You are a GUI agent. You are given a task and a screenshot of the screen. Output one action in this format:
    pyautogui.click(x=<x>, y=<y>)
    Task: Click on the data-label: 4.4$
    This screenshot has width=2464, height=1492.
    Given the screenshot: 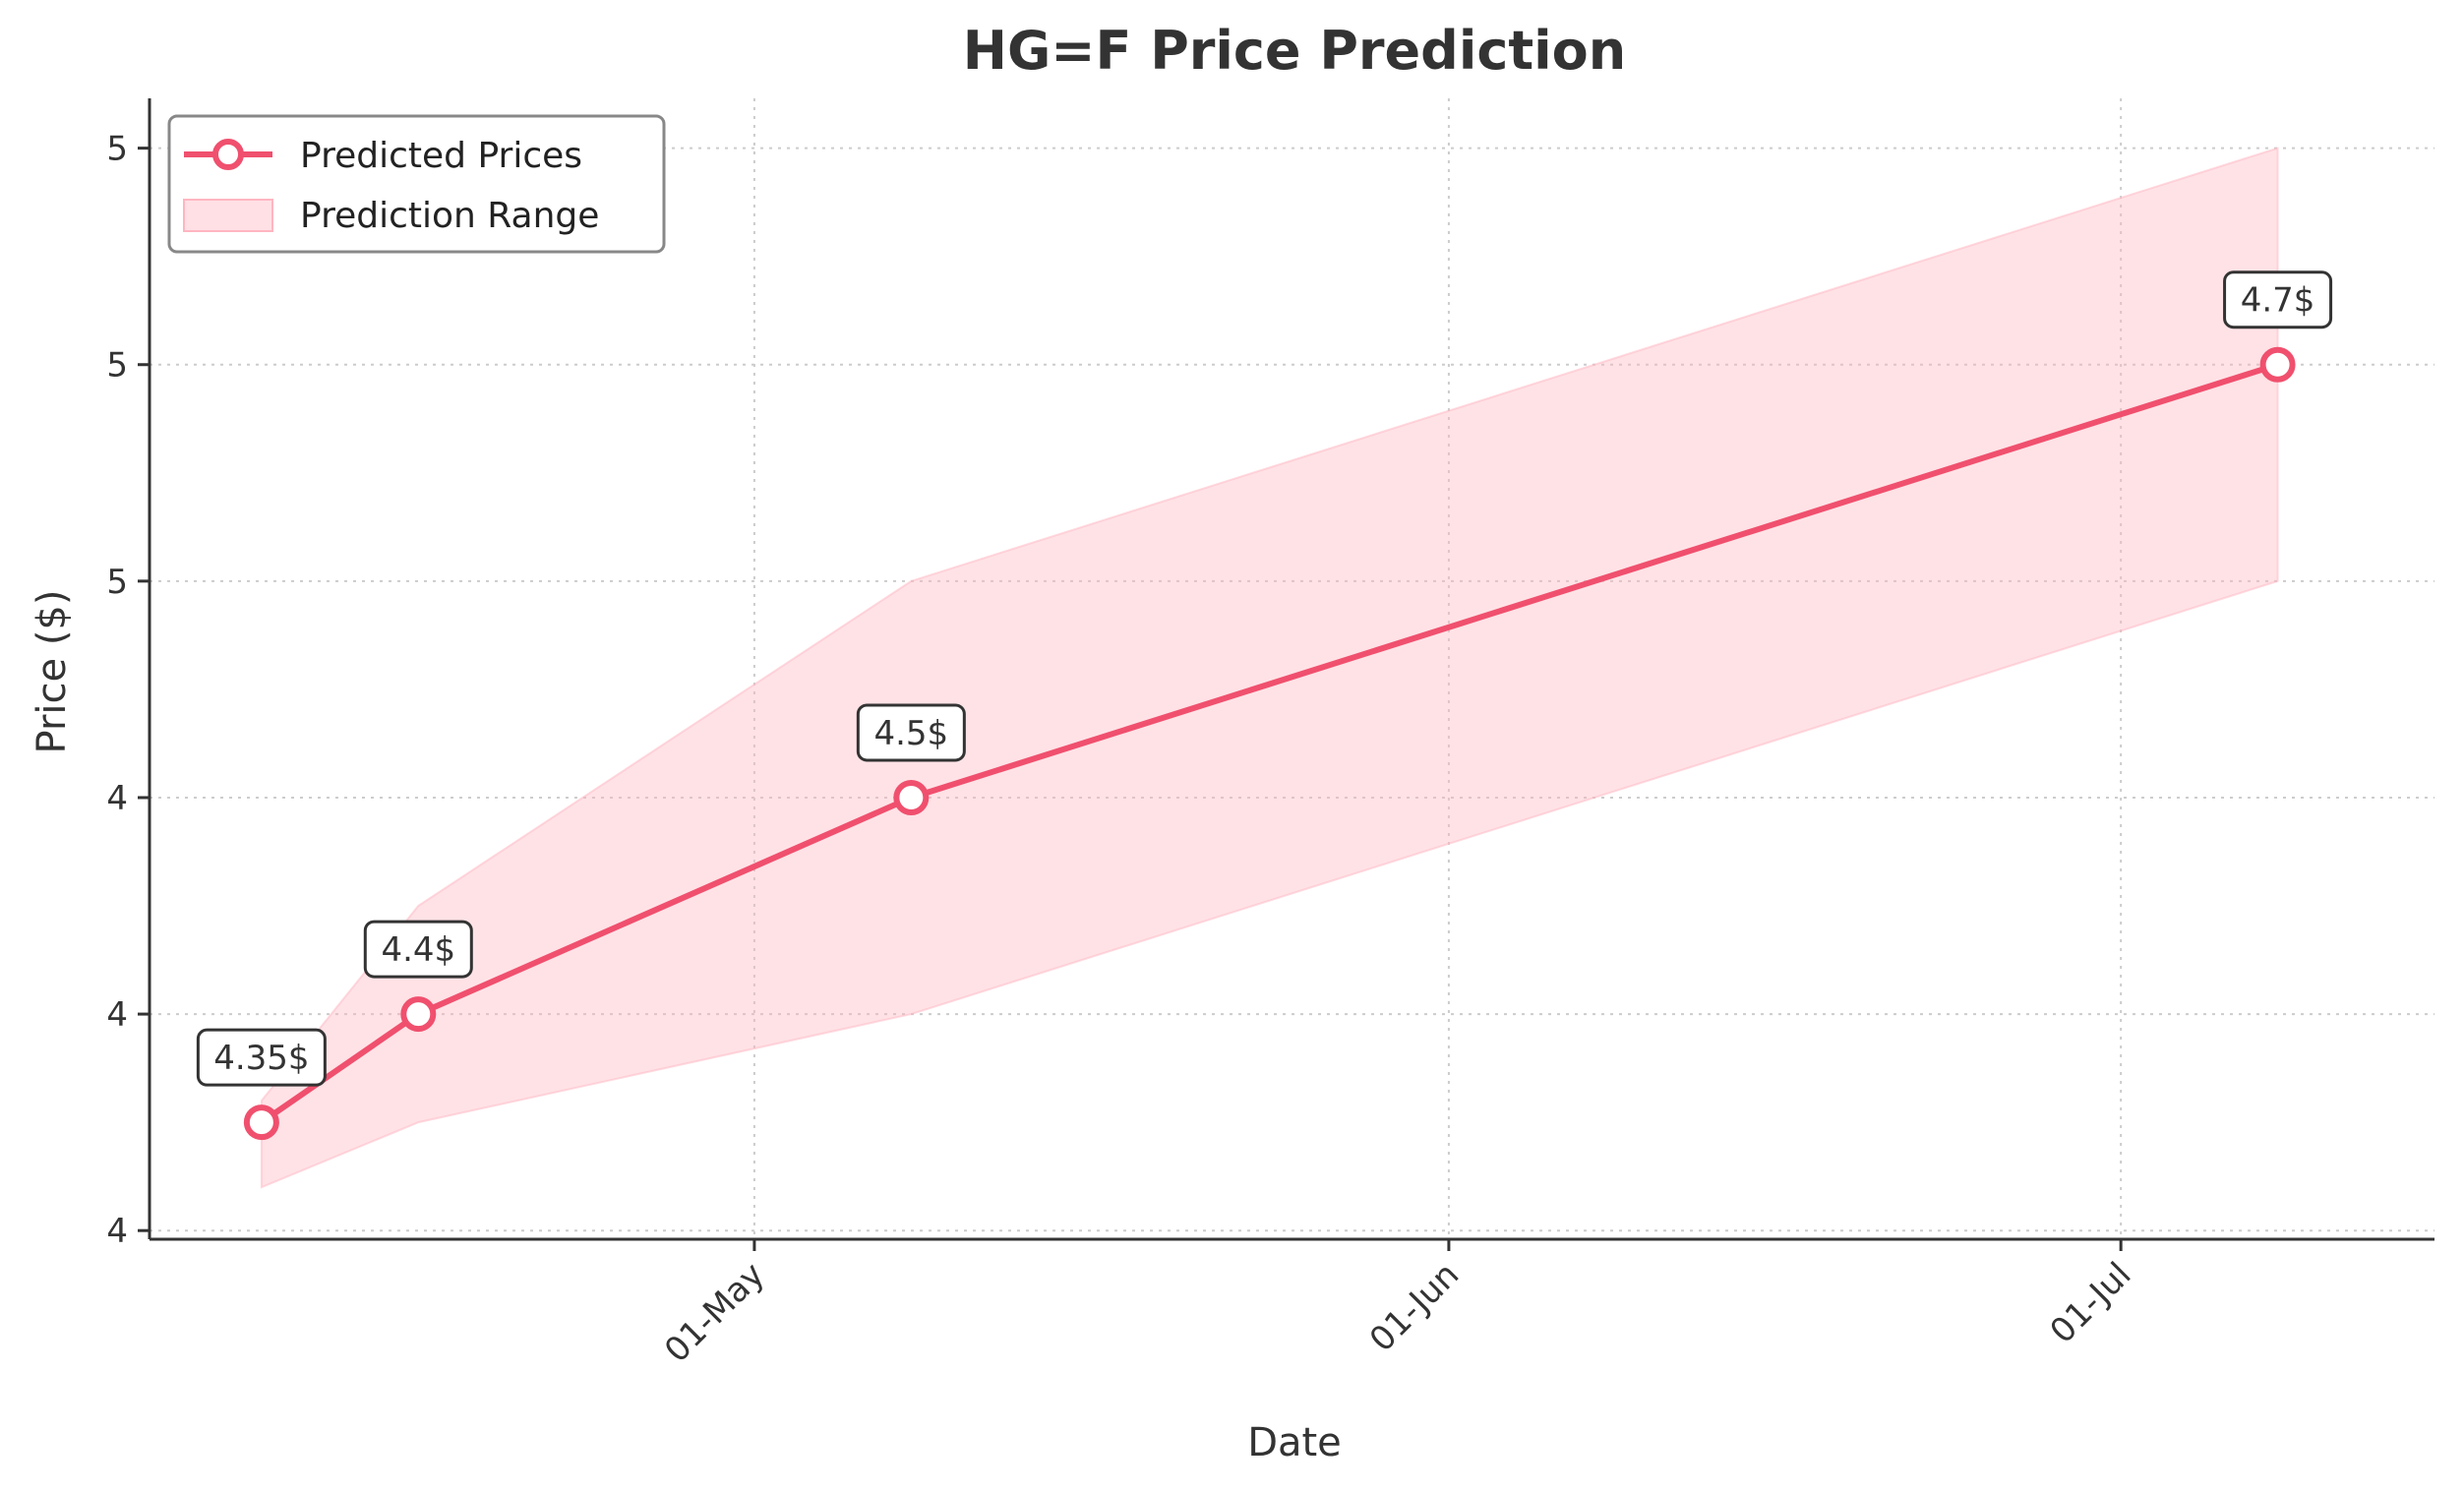 What is the action you would take?
    pyautogui.click(x=418, y=950)
    